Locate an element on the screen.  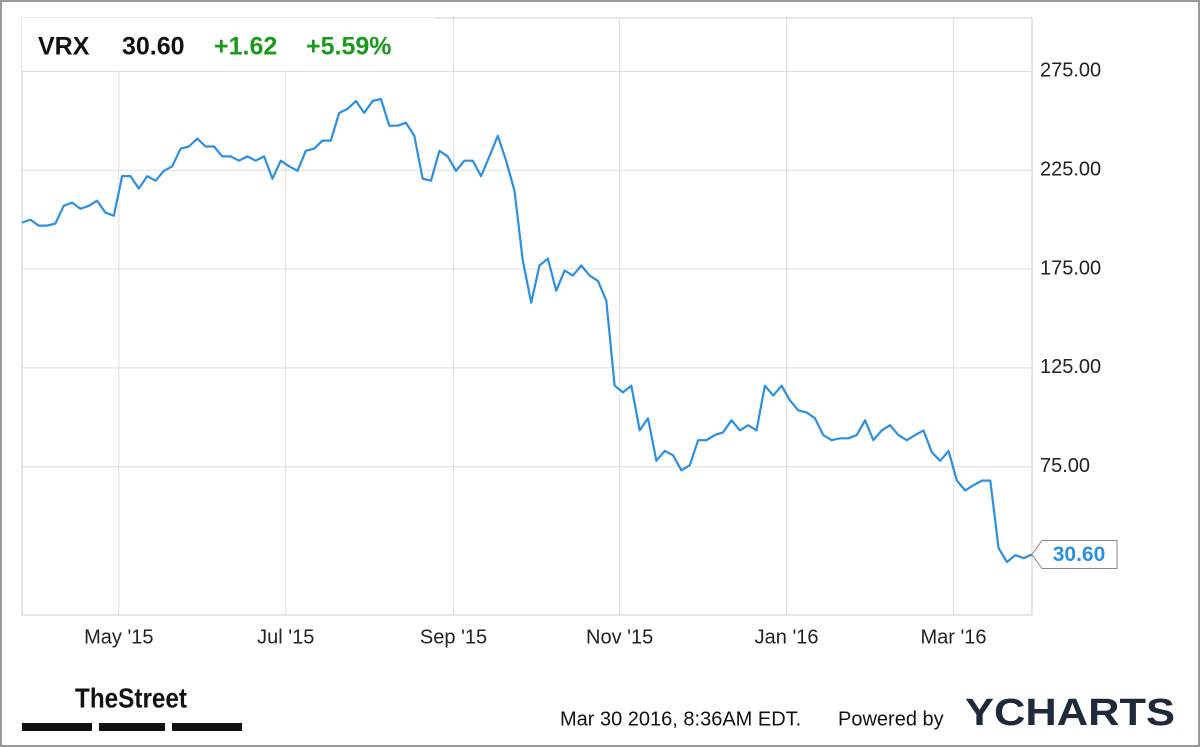
change-pct: +5.59% is located at coordinates (349, 47).